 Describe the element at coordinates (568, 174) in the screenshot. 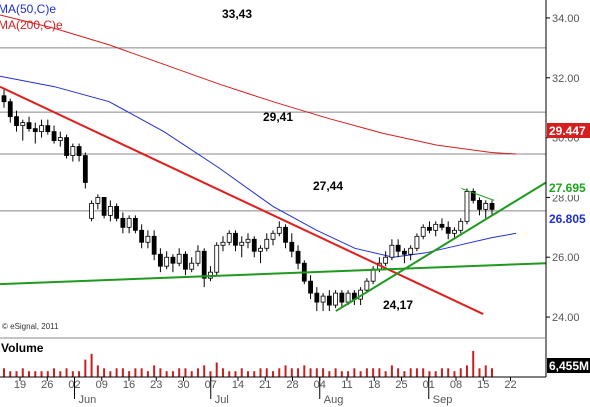

I see `price-badges: 29.447 27.695 26.805` at that location.